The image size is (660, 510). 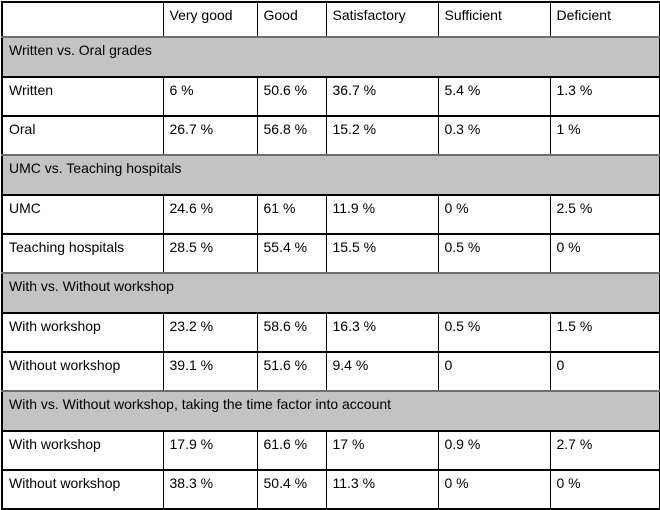 What do you see at coordinates (381, 135) in the screenshot?
I see `cell-value: 15.2 %` at bounding box center [381, 135].